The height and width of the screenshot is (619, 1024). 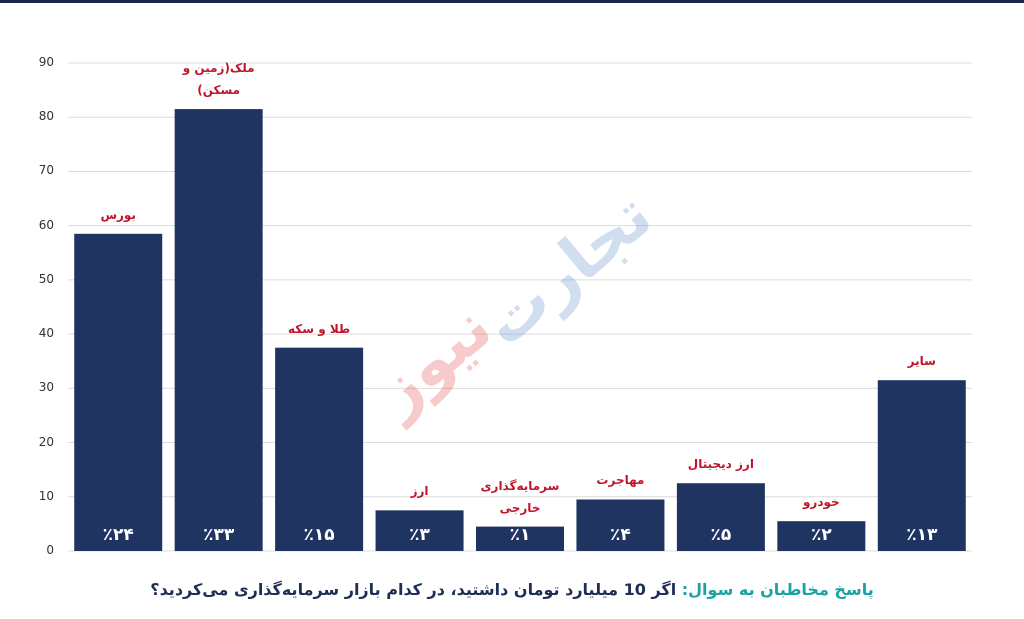 What do you see at coordinates (46, 387) in the screenshot?
I see `y-tick-label: 30` at bounding box center [46, 387].